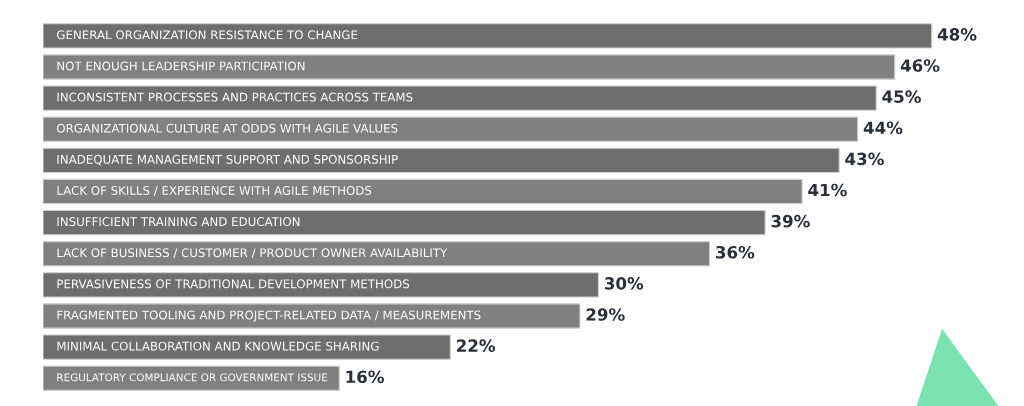 This screenshot has width=1024, height=406. I want to click on data-label: 30%, so click(624, 283).